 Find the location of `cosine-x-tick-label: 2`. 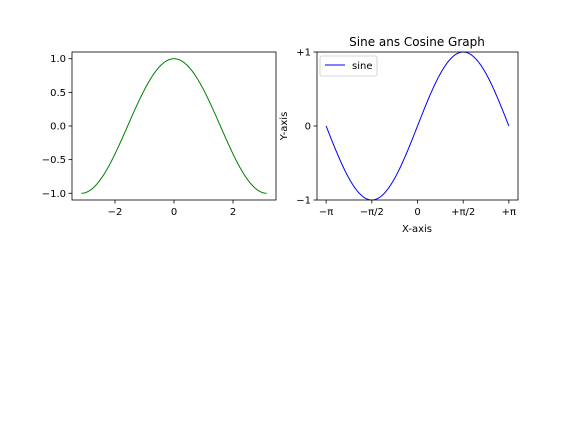

cosine-x-tick-label: 2 is located at coordinates (233, 212).